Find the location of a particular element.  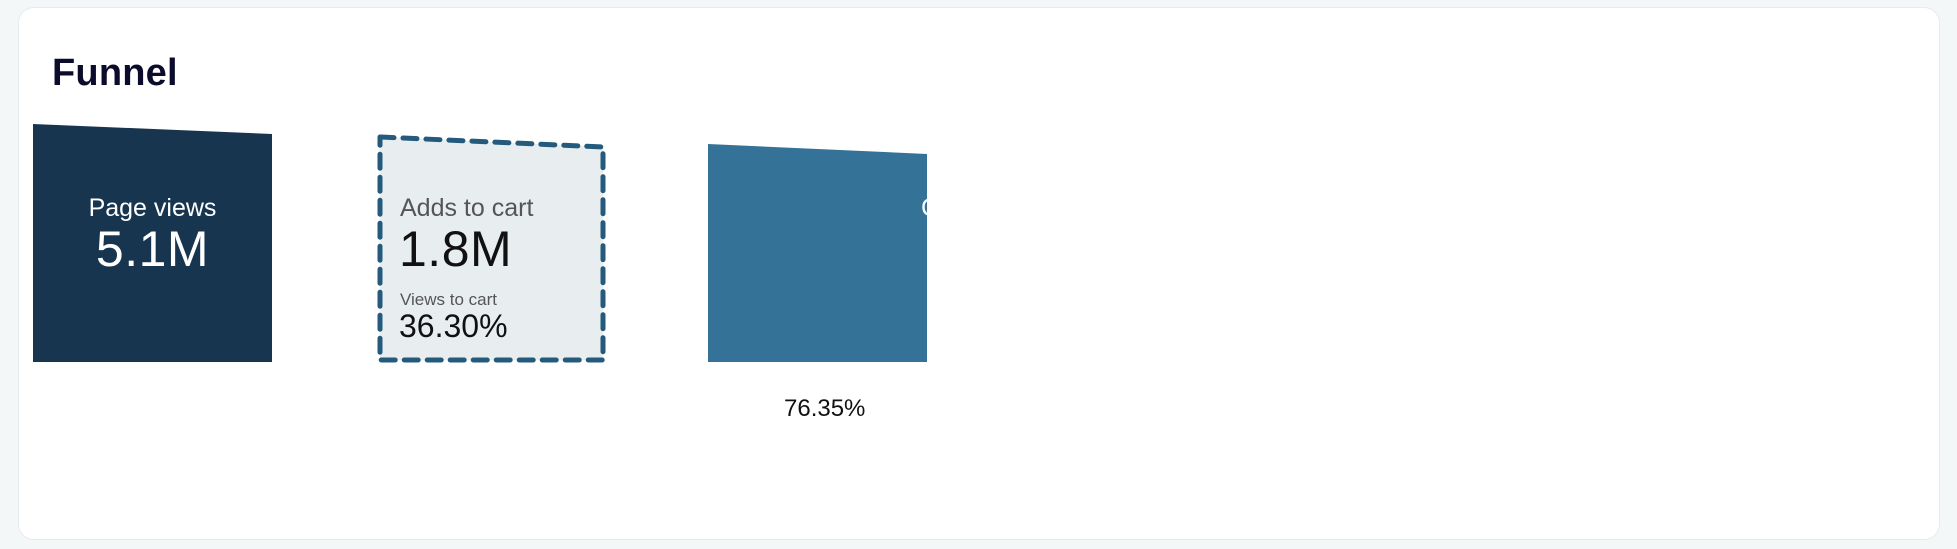

stage-value: 5.1M is located at coordinates (152, 249).